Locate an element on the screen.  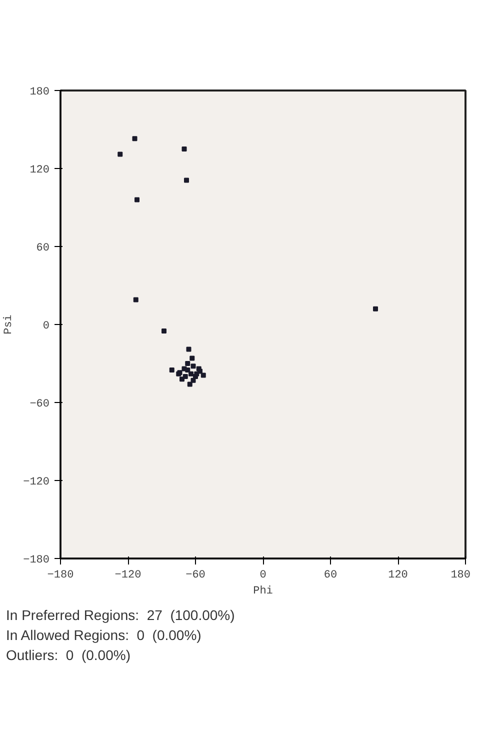
x-axis-title: Phi is located at coordinates (263, 592).